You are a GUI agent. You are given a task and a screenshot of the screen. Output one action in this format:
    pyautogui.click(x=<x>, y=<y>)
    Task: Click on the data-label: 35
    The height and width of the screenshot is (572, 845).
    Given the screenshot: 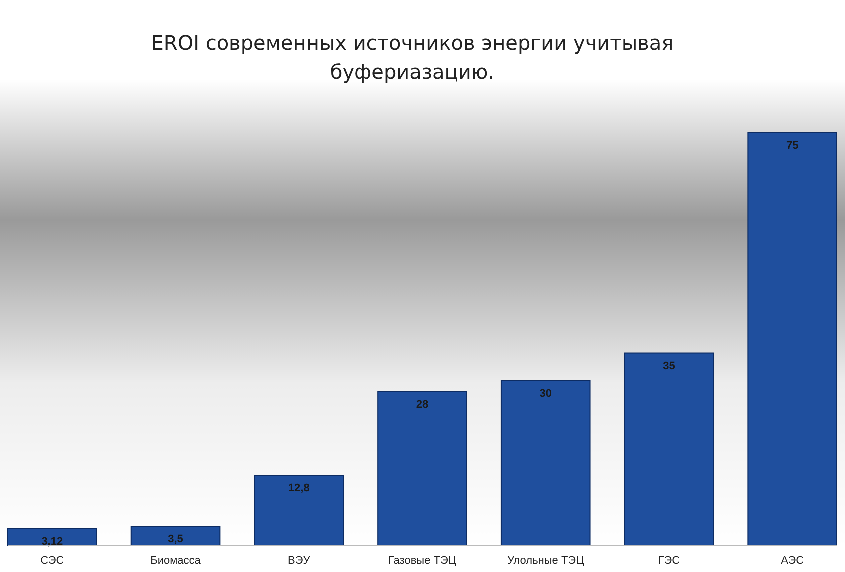 What is the action you would take?
    pyautogui.click(x=669, y=366)
    